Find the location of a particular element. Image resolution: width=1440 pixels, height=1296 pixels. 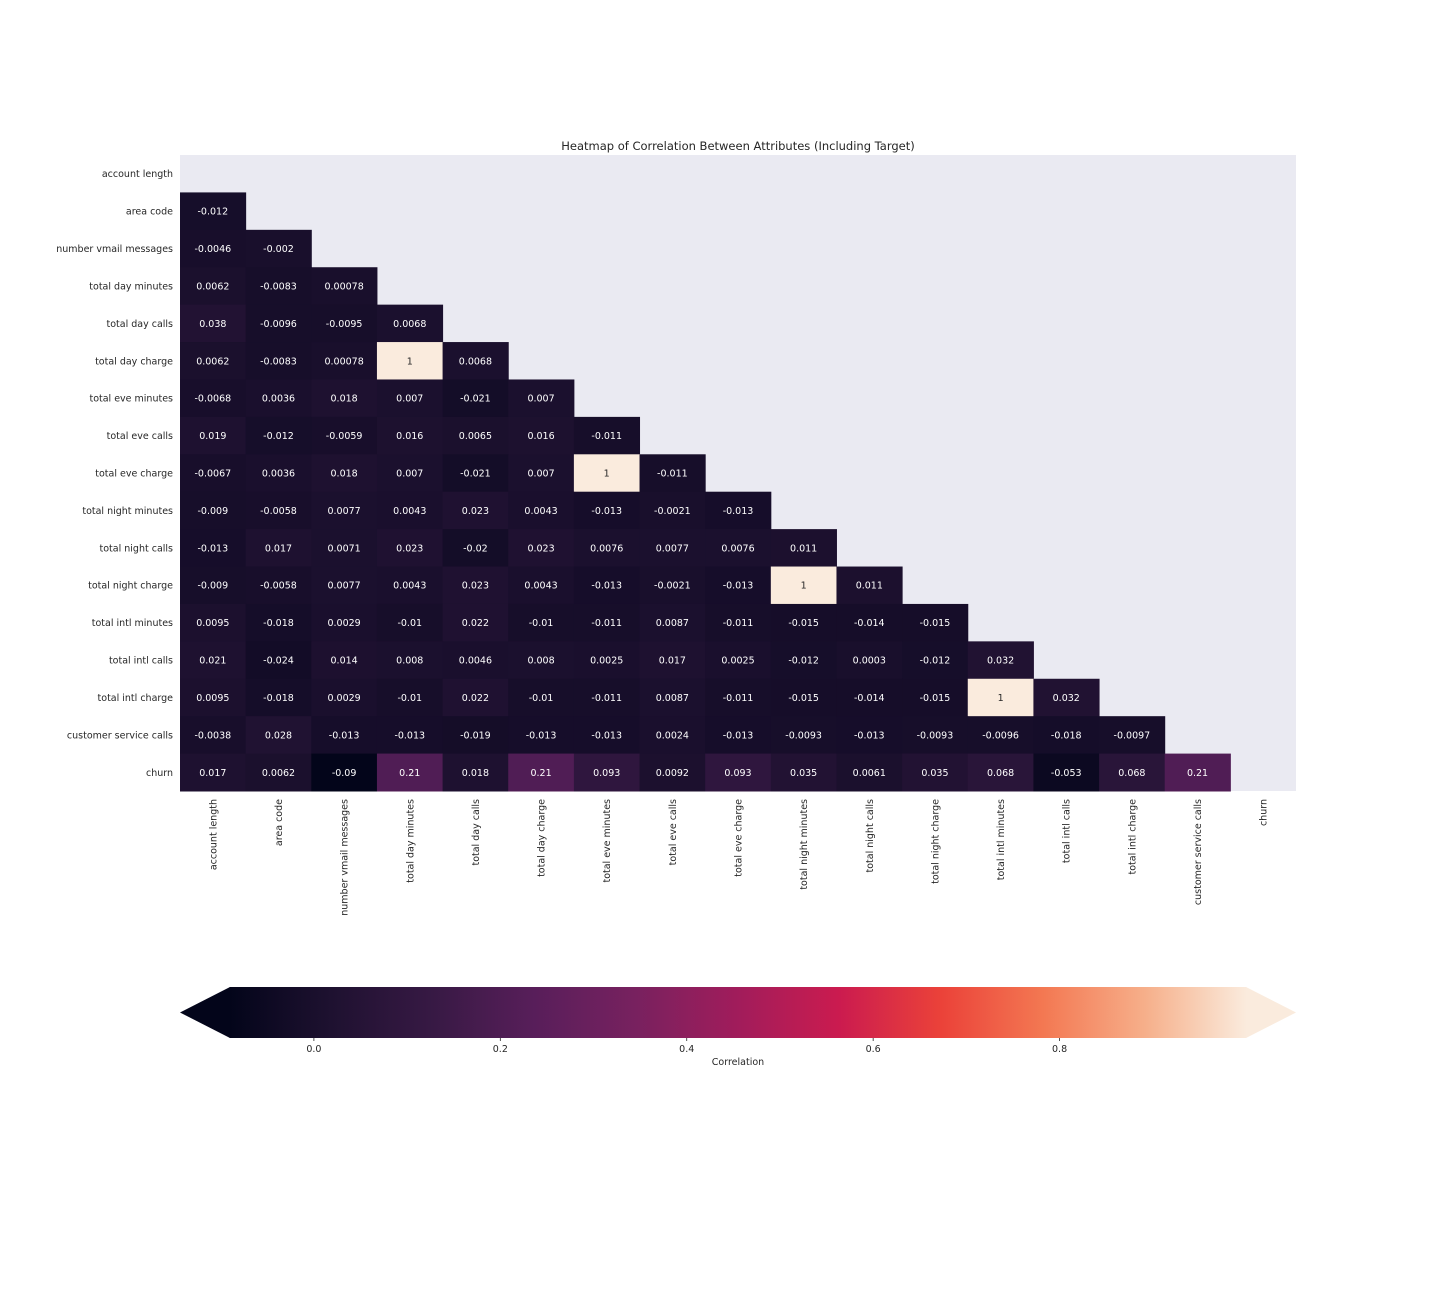

cell-value-label: -0.021 is located at coordinates (475, 399).